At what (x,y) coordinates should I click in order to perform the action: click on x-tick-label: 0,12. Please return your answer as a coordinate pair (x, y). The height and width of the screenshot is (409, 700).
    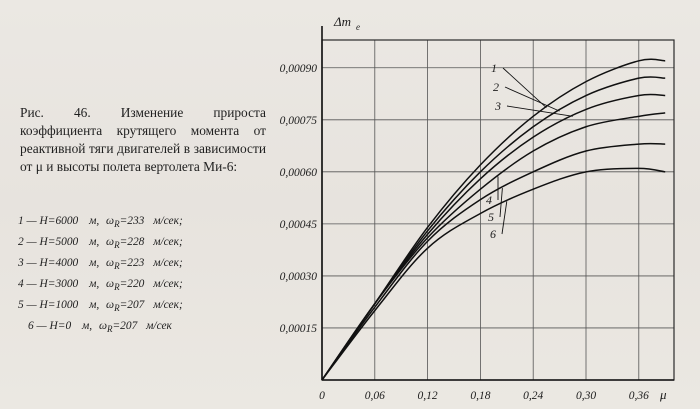
    Looking at the image, I should click on (428, 396).